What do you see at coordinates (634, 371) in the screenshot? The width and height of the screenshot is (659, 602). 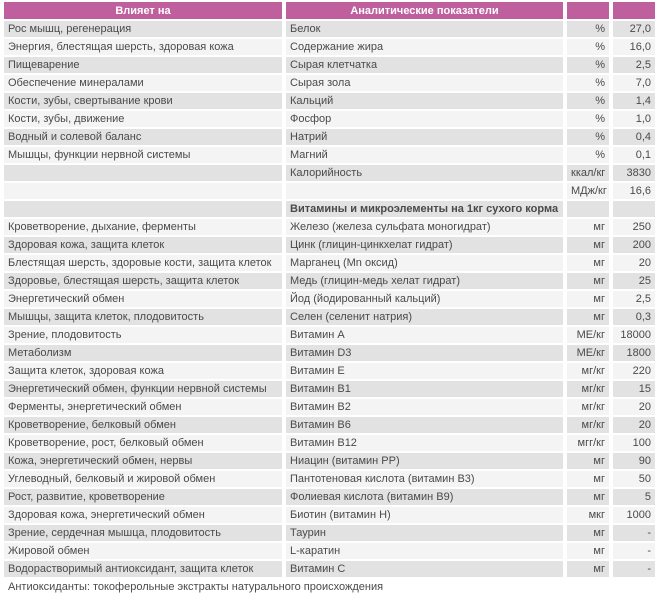 I see `value-cell: 220` at bounding box center [634, 371].